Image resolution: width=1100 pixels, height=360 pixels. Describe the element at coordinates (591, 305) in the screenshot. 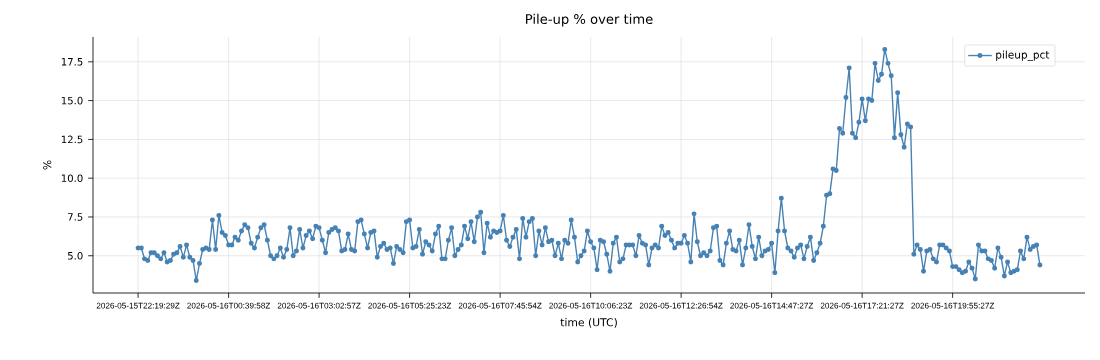

I see `x-tick-label: 2026-05-16T10:06:23Z` at that location.